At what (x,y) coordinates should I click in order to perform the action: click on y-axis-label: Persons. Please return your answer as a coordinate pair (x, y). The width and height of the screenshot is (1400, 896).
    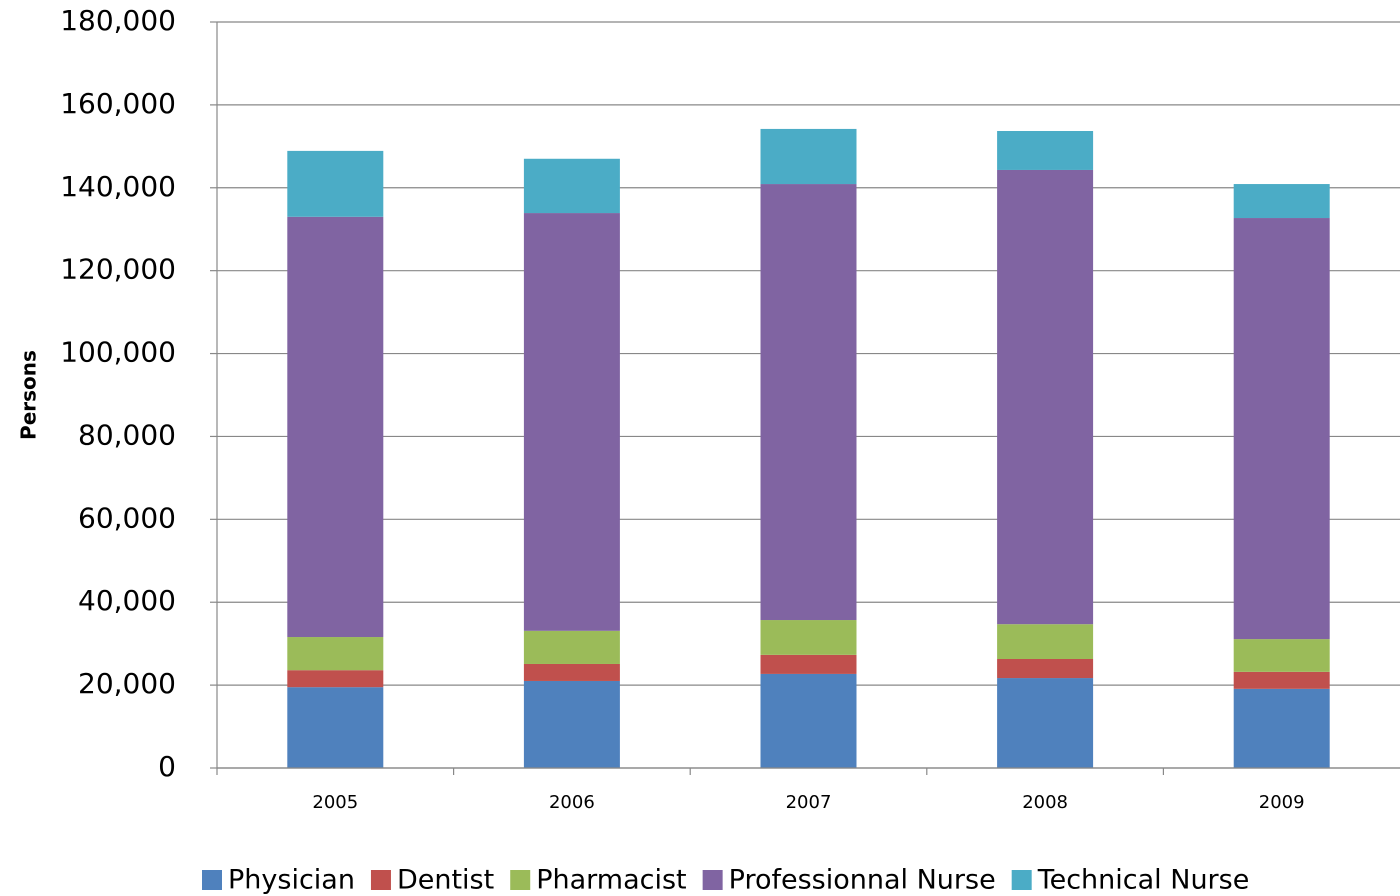
    Looking at the image, I should click on (29, 395).